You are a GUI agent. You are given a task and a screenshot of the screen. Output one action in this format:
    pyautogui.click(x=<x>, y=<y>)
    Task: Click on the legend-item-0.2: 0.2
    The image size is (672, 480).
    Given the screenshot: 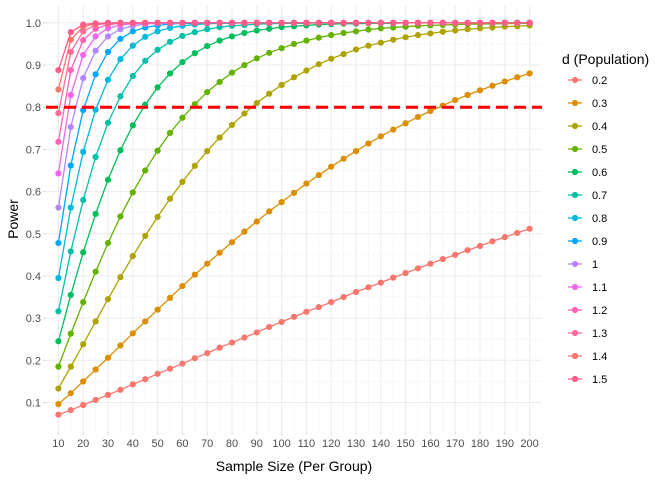 What is the action you would take?
    pyautogui.click(x=587, y=81)
    